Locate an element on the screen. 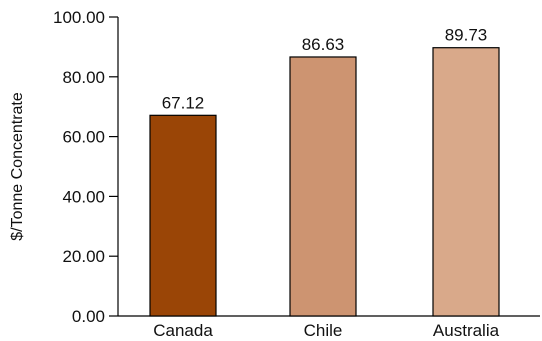  x-category-label: Canada is located at coordinates (183, 330).